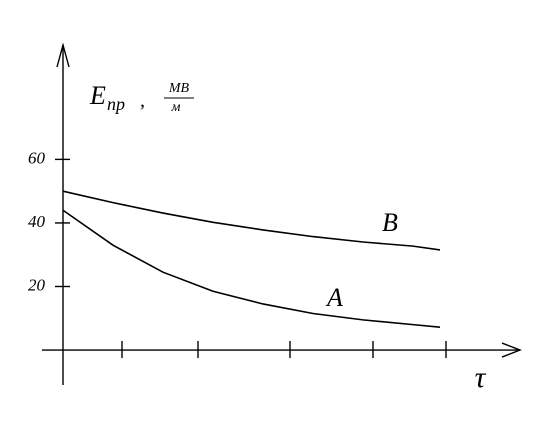  What do you see at coordinates (334, 297) in the screenshot?
I see `curve-label: A` at bounding box center [334, 297].